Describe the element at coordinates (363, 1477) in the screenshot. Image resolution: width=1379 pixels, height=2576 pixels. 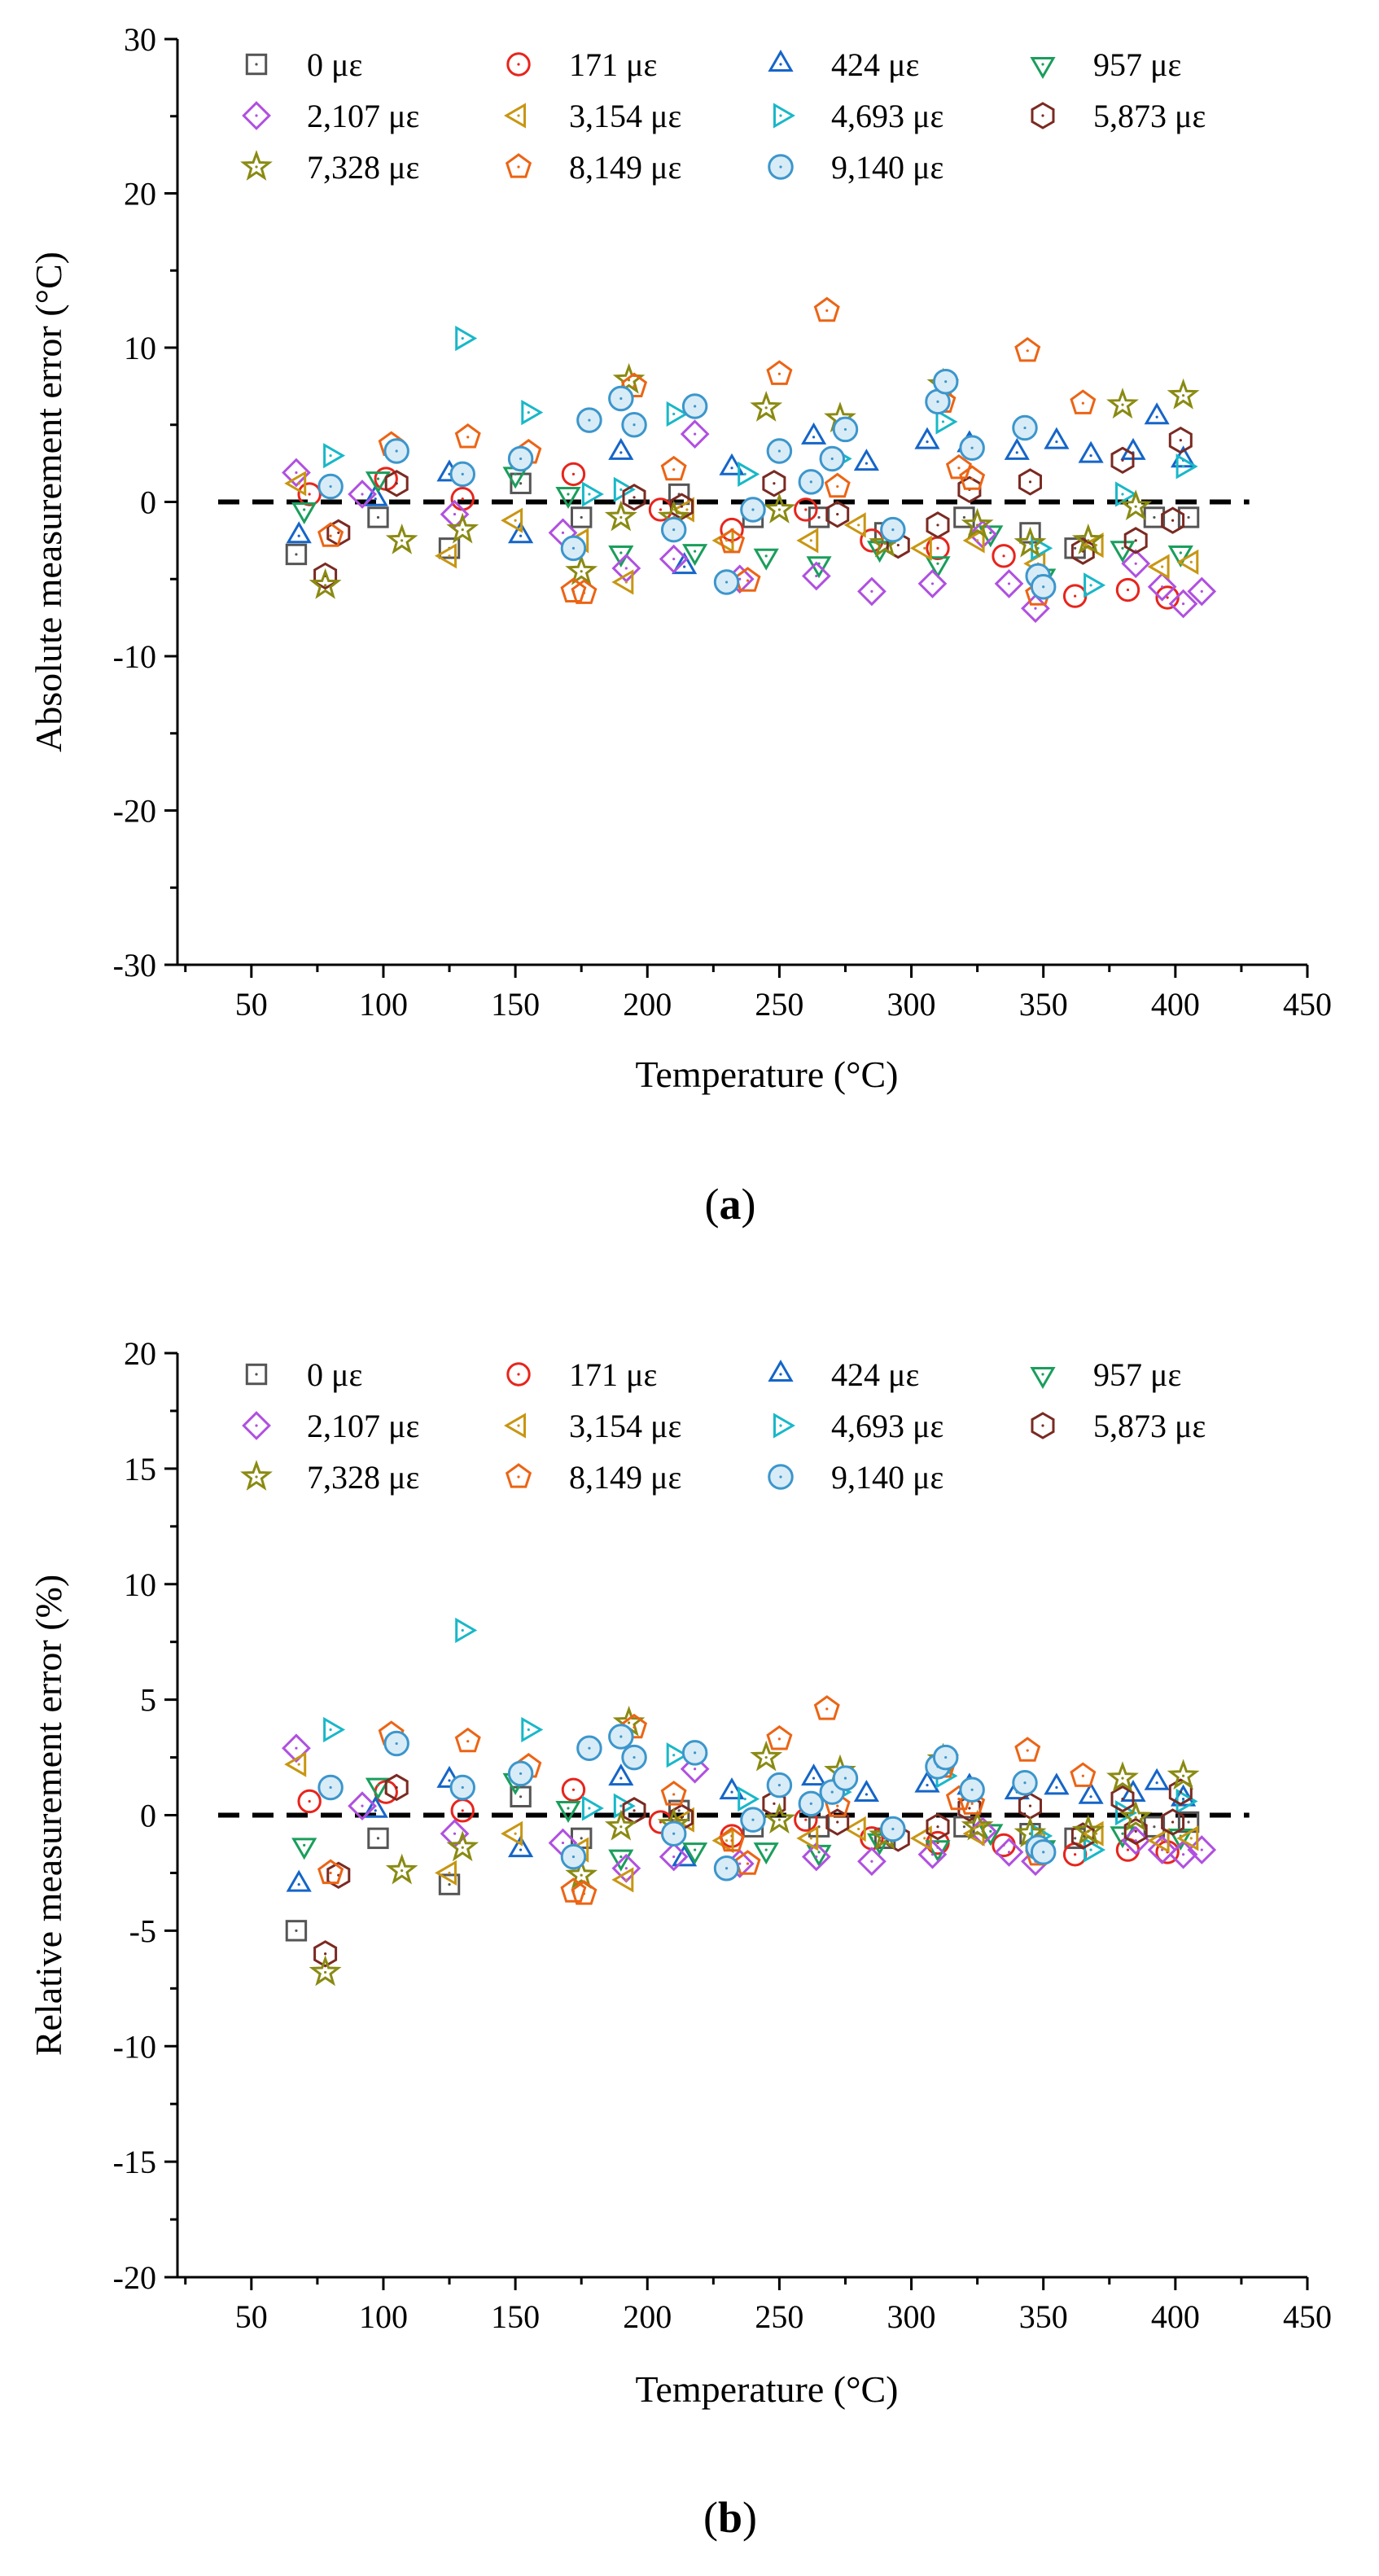
I see `legend-label: 7,328 με` at that location.